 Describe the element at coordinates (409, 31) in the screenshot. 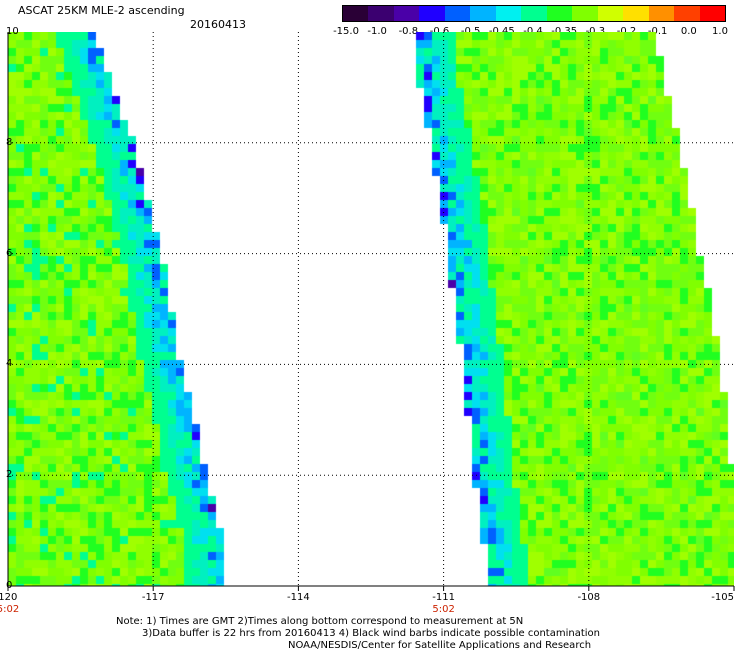

I see `colorbar-label: -0.8` at that location.